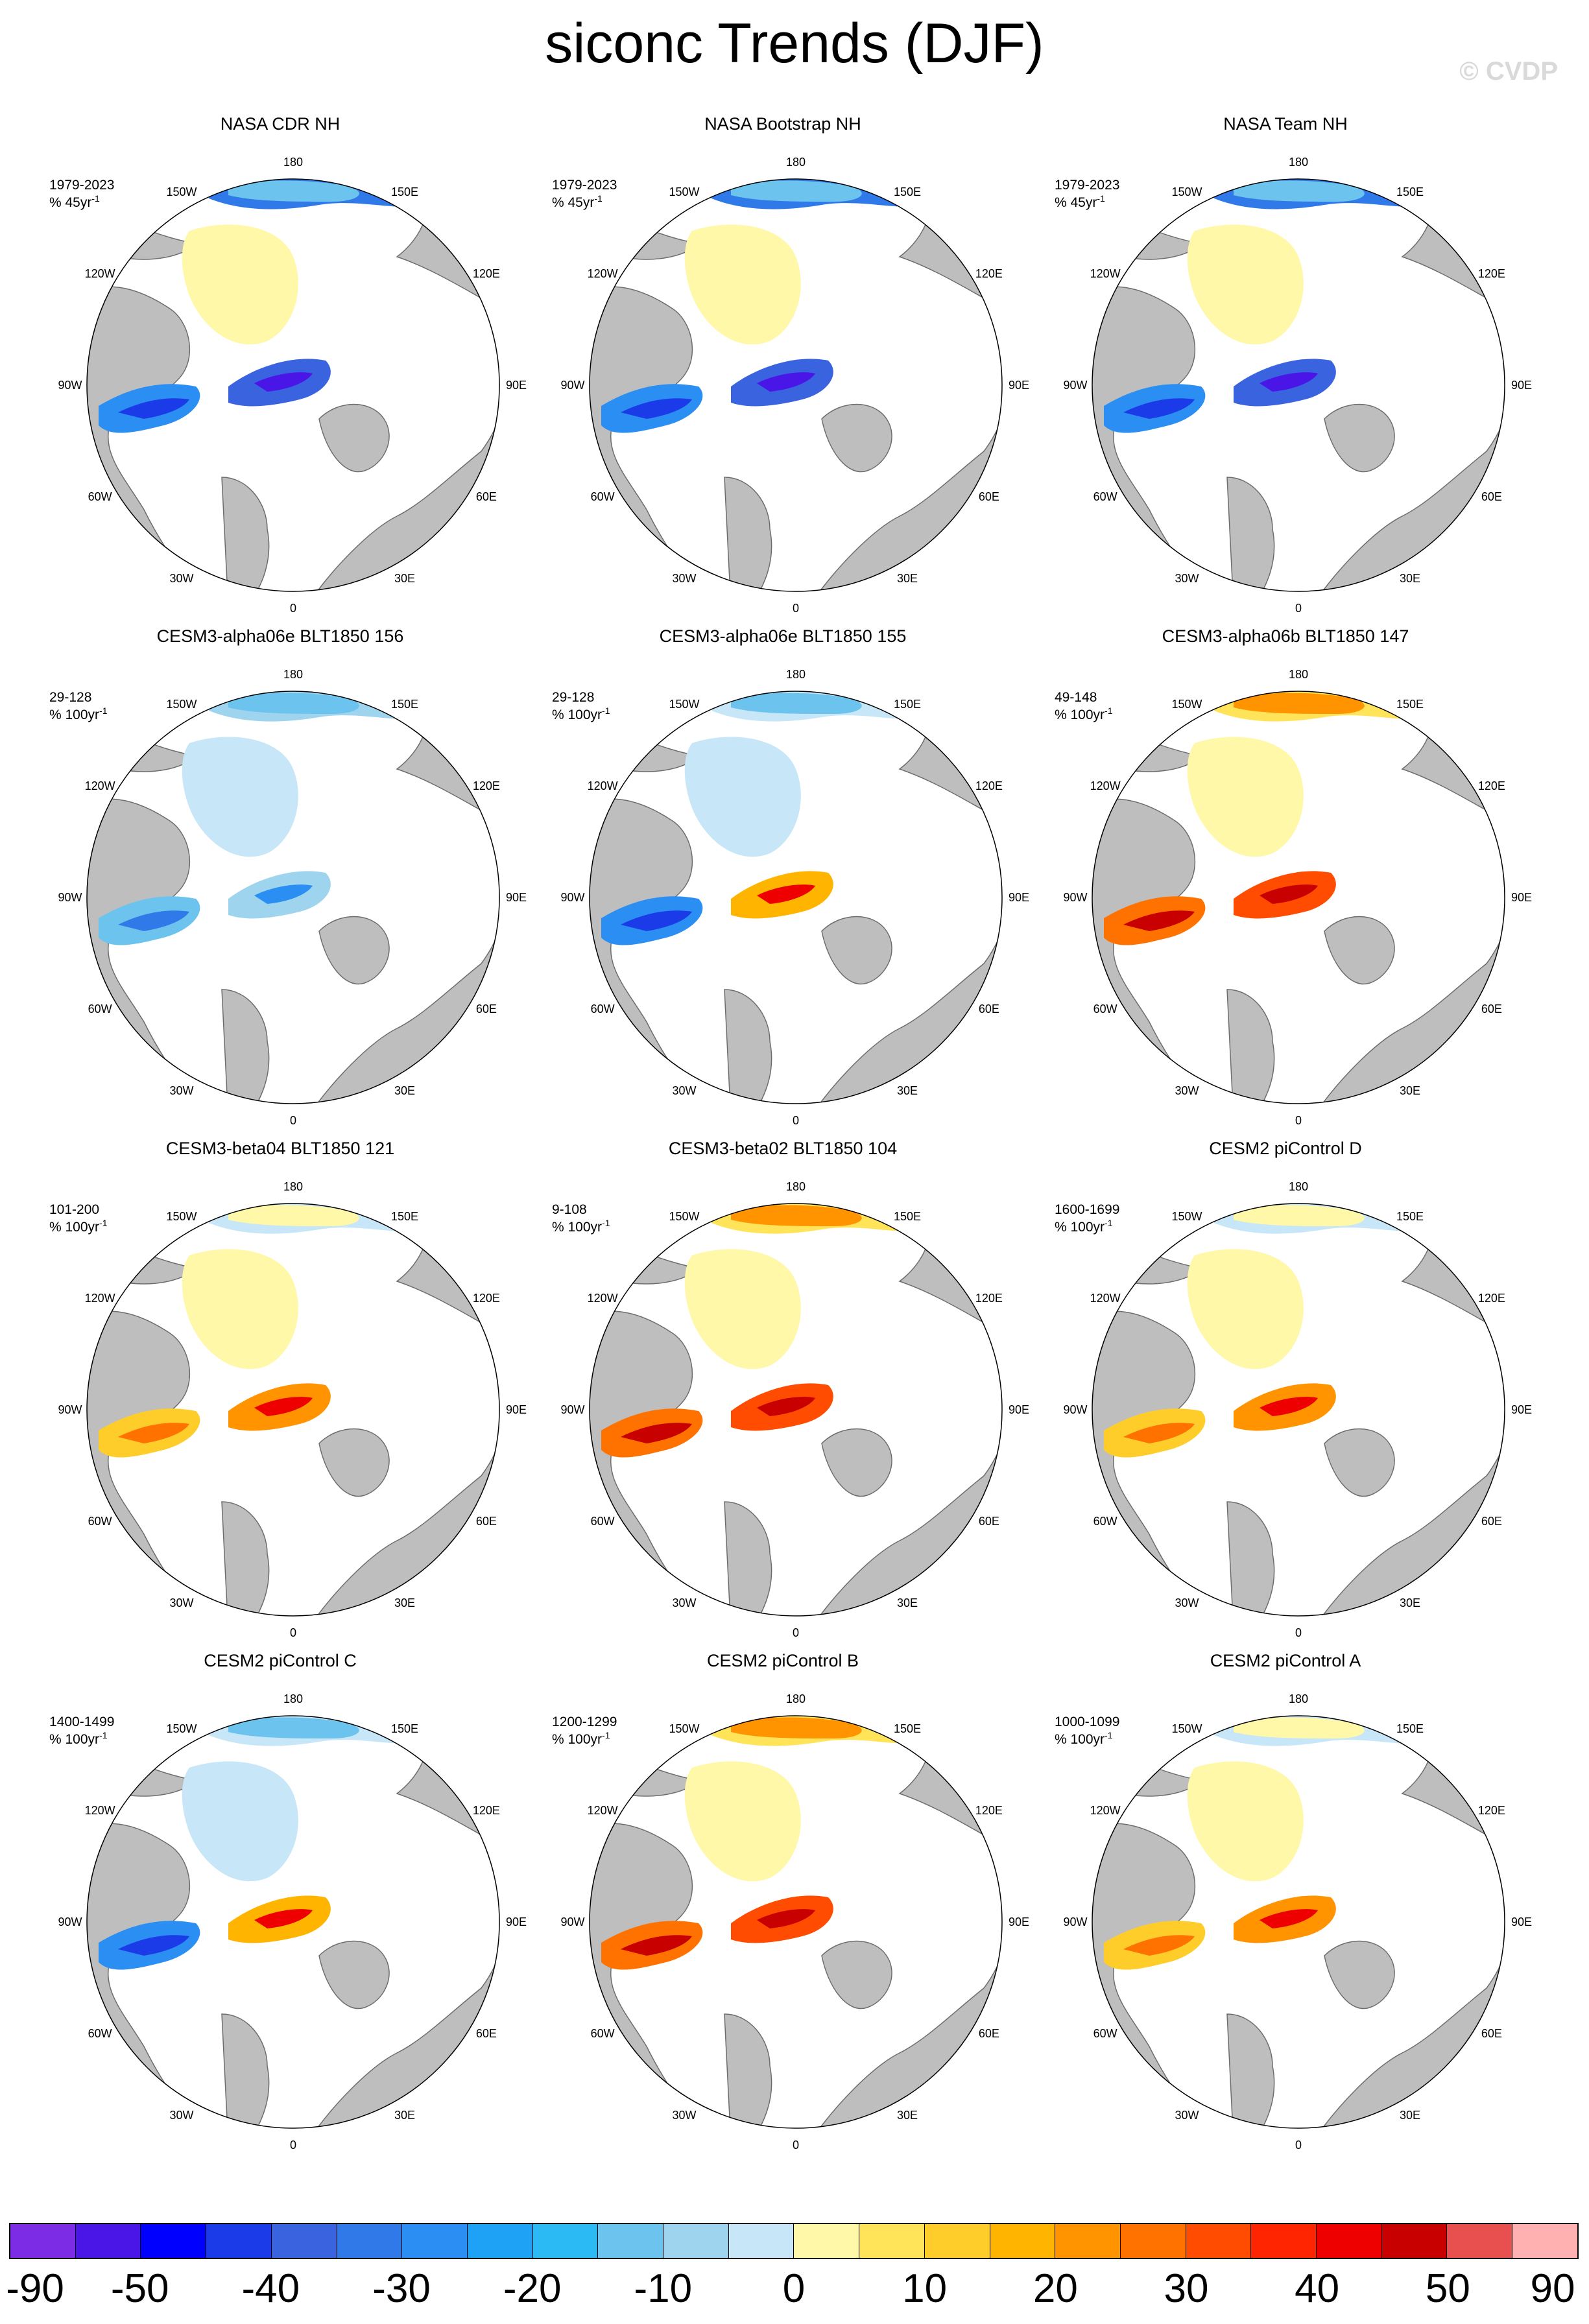  Describe the element at coordinates (1317, 2288) in the screenshot. I see `colorbar-tick-label: 40` at that location.